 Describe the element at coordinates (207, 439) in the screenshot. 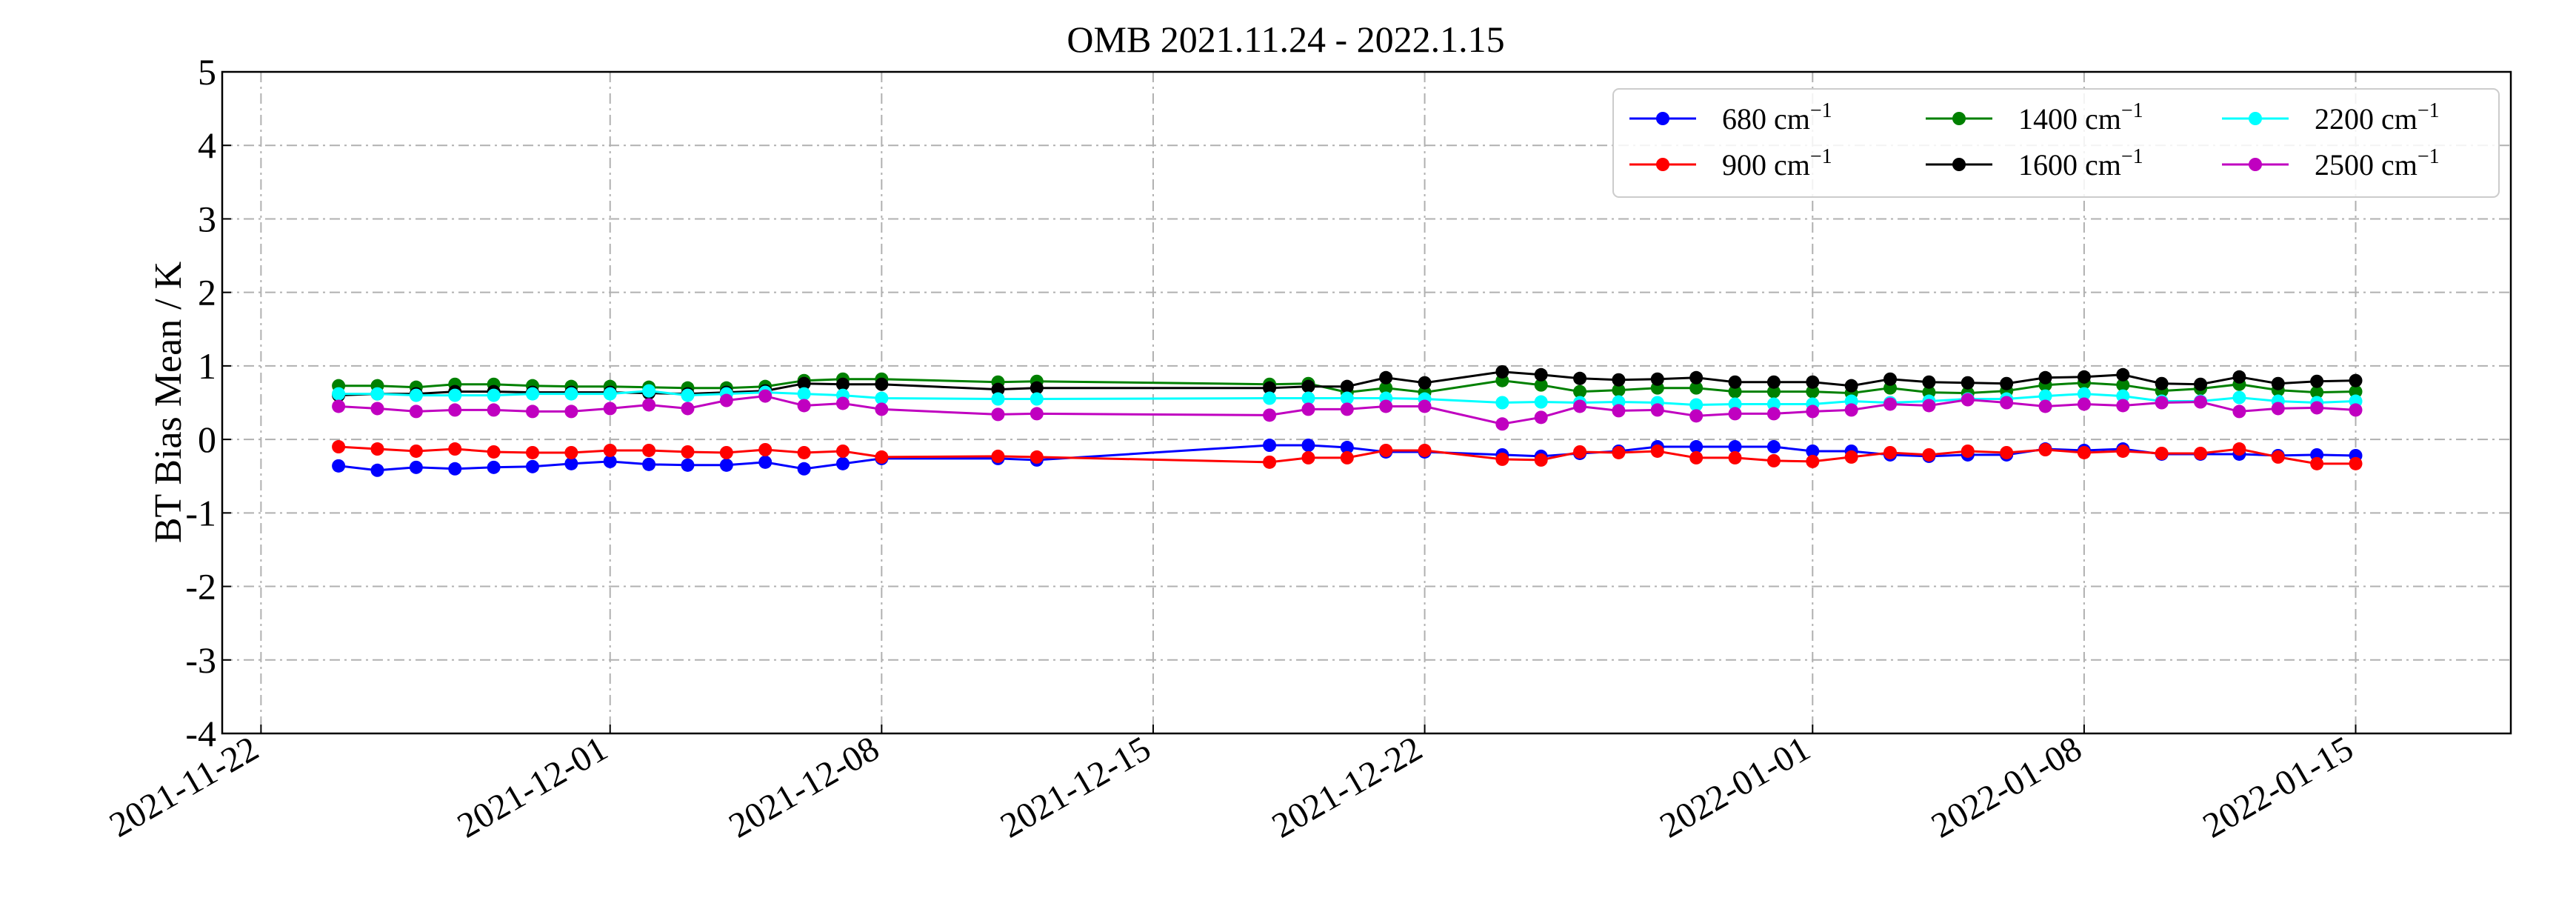

I see `y-tick-label: 0` at that location.